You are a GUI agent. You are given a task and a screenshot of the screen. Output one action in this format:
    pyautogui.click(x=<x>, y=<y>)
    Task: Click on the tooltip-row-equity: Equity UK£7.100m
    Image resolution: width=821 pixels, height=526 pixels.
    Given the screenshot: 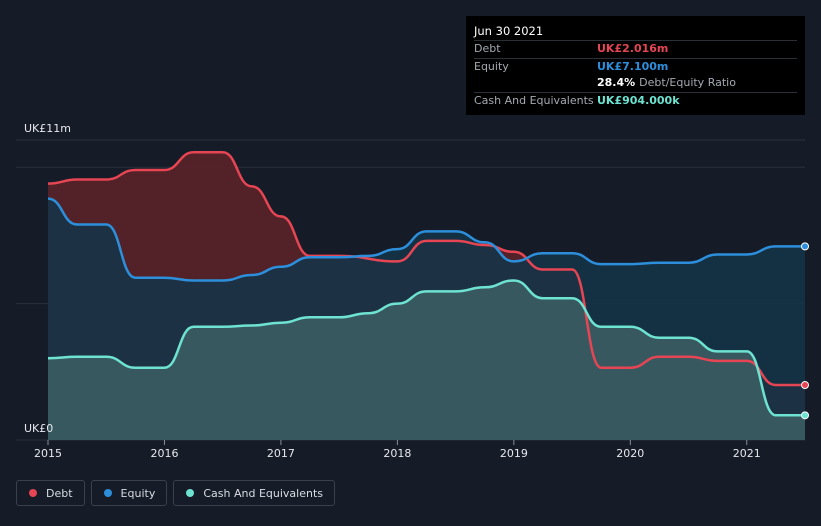 What is the action you would take?
    pyautogui.click(x=635, y=66)
    